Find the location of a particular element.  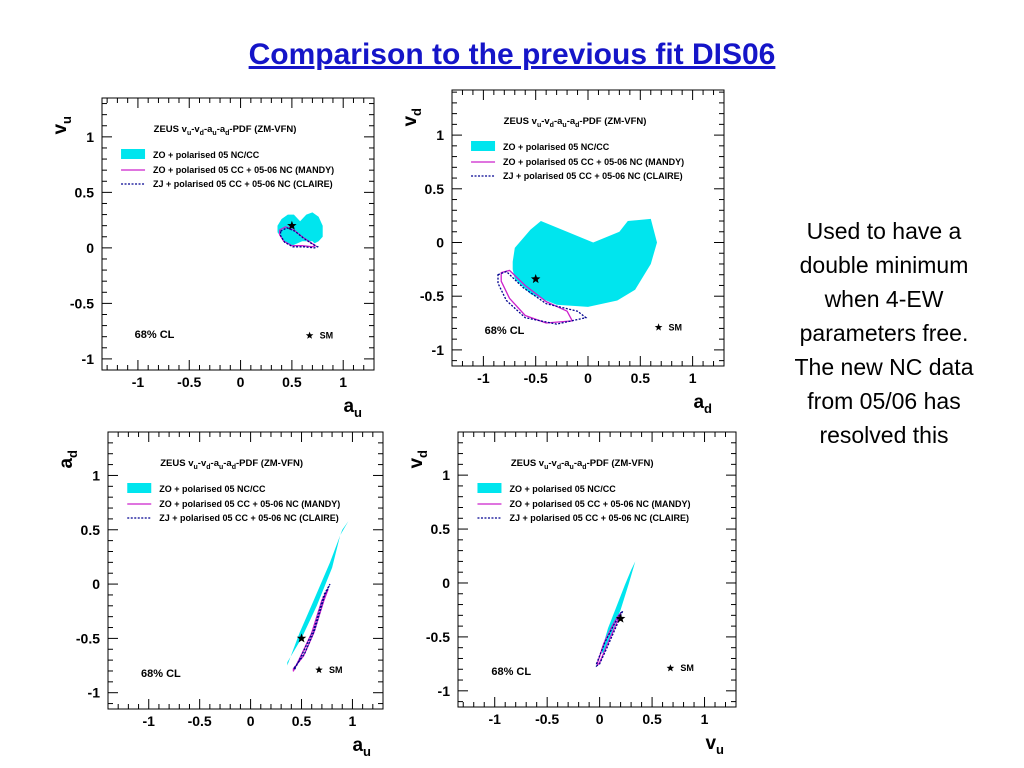

x-axis-label: vu is located at coordinates (714, 745).